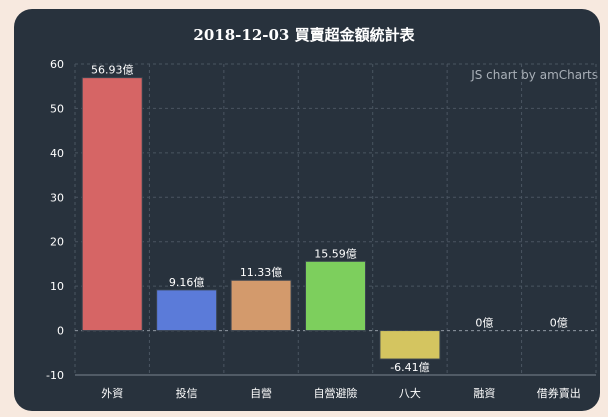  I want to click on y-tick-label: 30, so click(57, 197).